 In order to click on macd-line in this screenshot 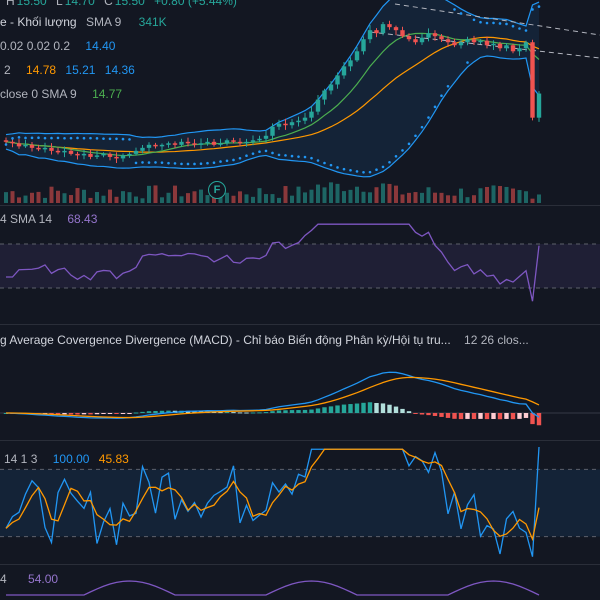, I will do `click(272, 395)`.